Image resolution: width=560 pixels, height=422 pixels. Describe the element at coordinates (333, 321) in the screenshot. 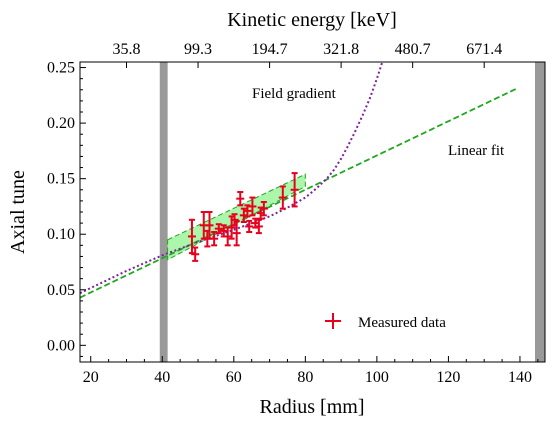

I see `legend-marker-measured-data` at that location.